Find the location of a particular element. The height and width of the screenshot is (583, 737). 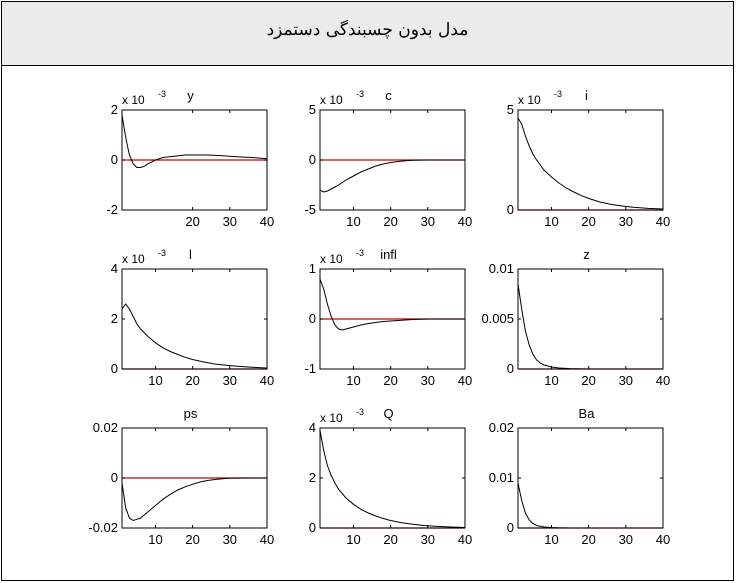

y-tick-label: -5 is located at coordinates (310, 209).